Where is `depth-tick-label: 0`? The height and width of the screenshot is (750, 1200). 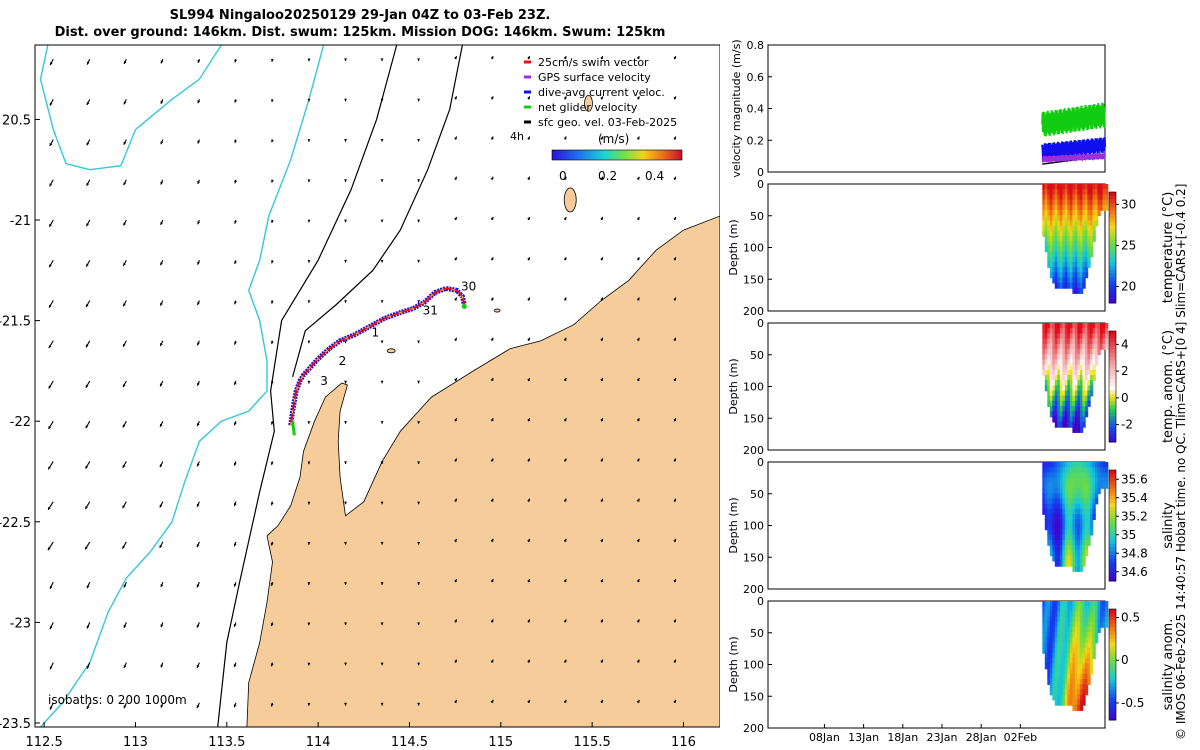
depth-tick-label: 0 is located at coordinates (760, 184).